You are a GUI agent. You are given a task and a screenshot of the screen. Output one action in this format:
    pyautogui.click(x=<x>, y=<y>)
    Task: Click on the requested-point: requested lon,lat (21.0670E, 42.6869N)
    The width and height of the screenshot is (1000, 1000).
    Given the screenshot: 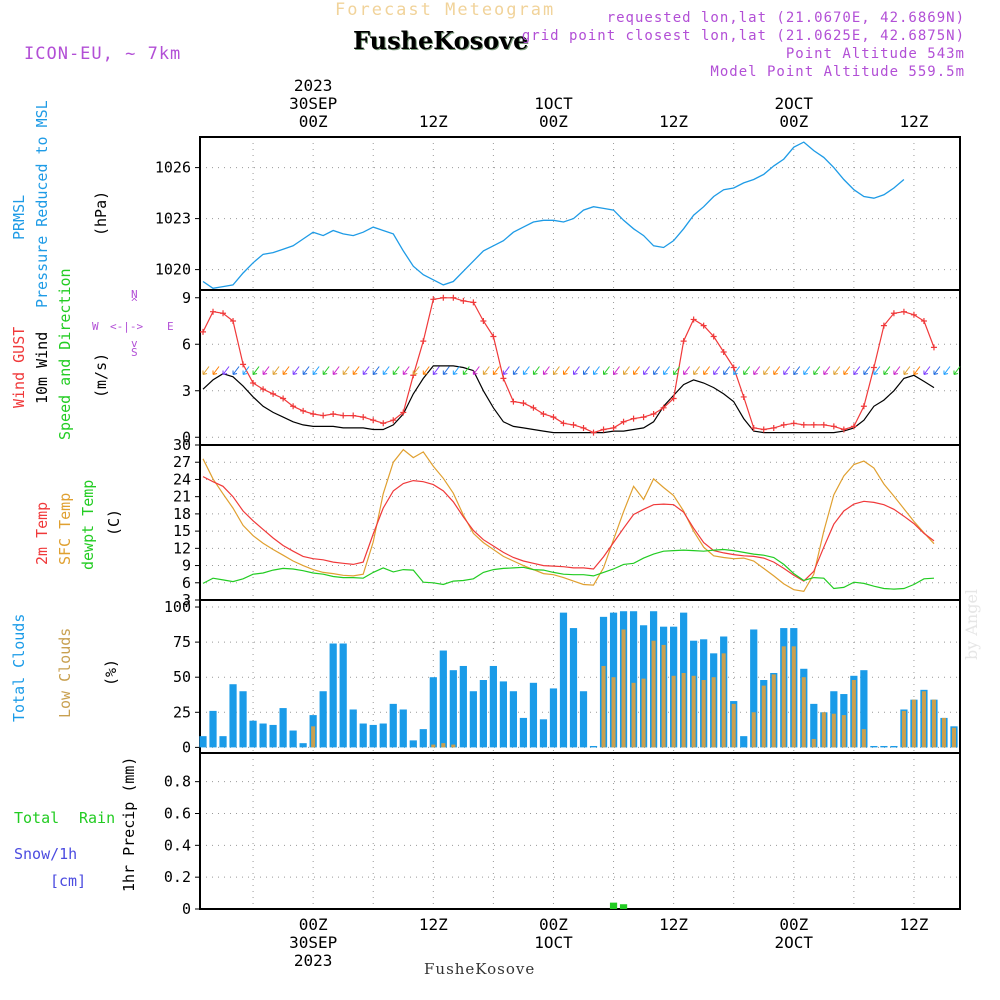 What is the action you would take?
    pyautogui.click(x=785, y=18)
    